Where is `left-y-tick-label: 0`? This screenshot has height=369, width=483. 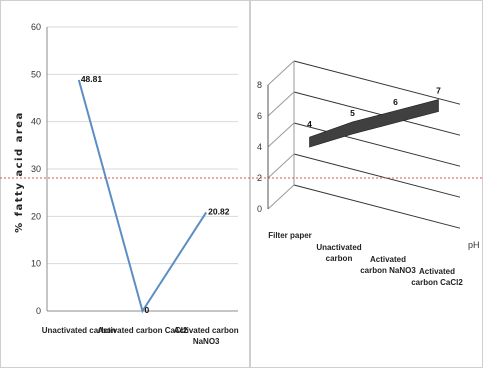
left-y-tick-label: 0 is located at coordinates (38, 311).